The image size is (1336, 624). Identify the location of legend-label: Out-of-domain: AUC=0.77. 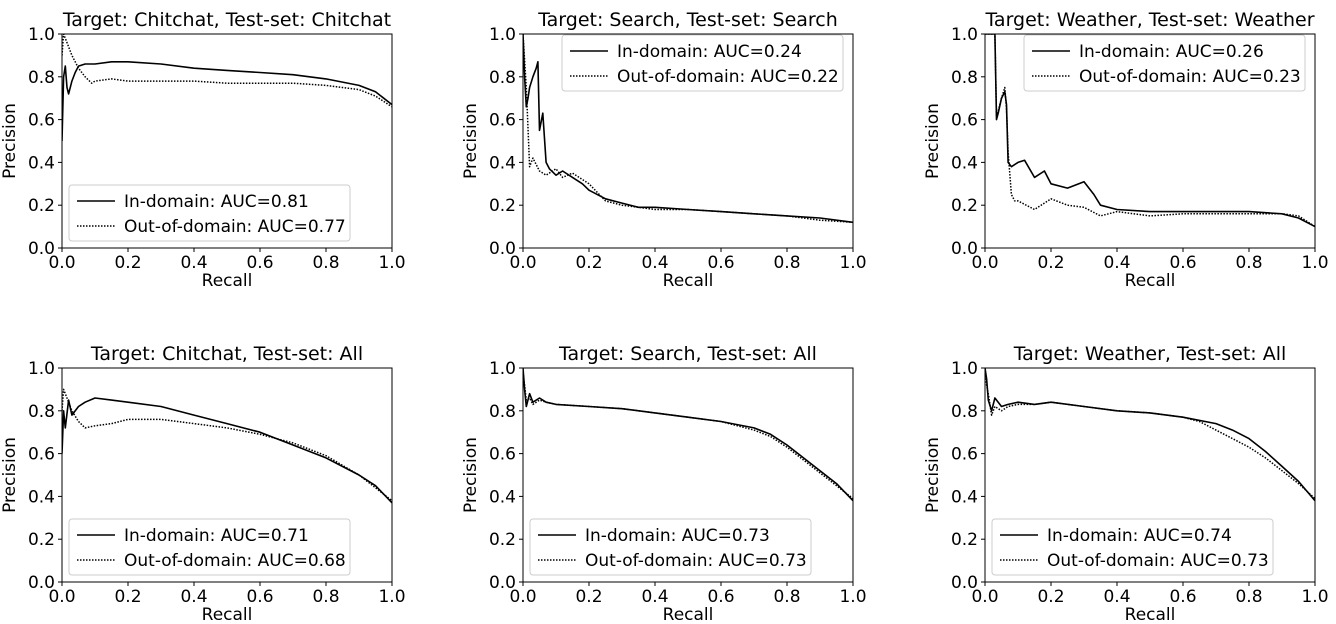
(235, 227).